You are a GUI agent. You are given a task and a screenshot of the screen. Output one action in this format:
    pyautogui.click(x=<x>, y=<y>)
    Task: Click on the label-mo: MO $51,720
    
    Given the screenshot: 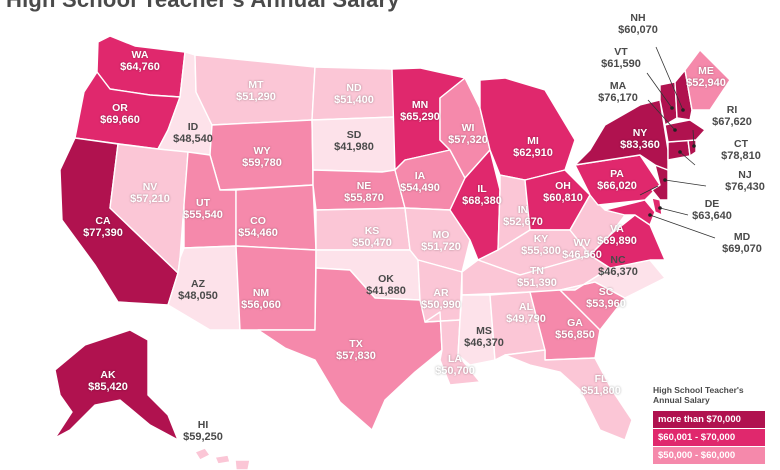 What is the action you would take?
    pyautogui.click(x=441, y=241)
    